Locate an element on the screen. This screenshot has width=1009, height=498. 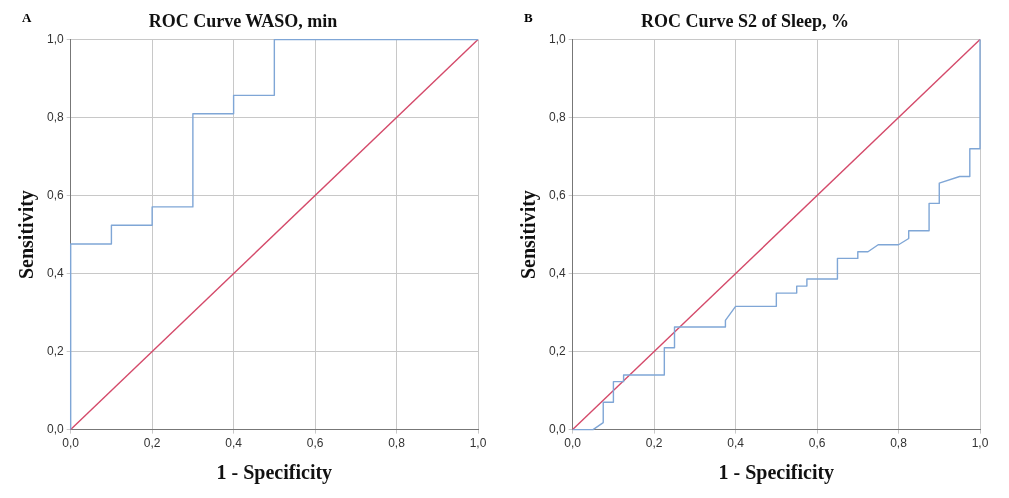
text: A is located at coordinates (27, 18).